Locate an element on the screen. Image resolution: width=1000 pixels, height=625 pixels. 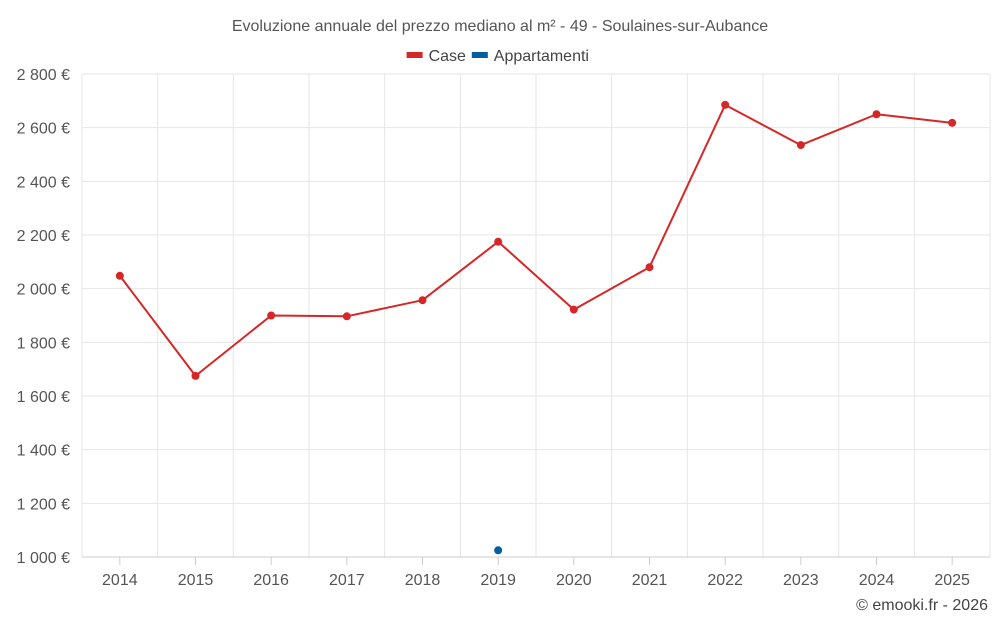
data-point-appartamenti is located at coordinates (498, 550).